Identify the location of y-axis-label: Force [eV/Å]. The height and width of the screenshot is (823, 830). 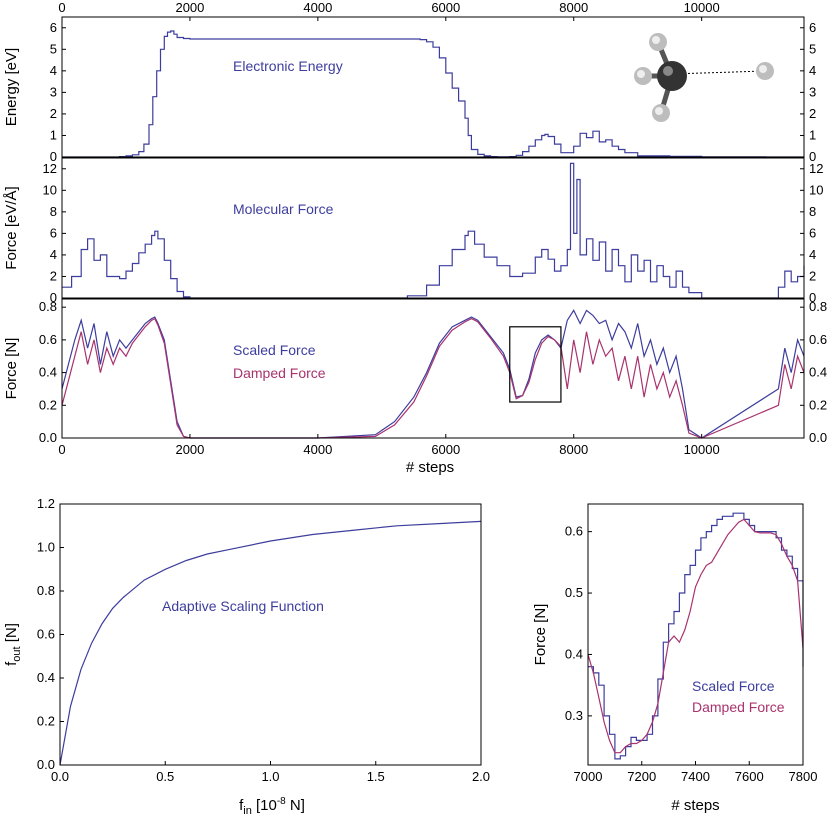
(11, 227).